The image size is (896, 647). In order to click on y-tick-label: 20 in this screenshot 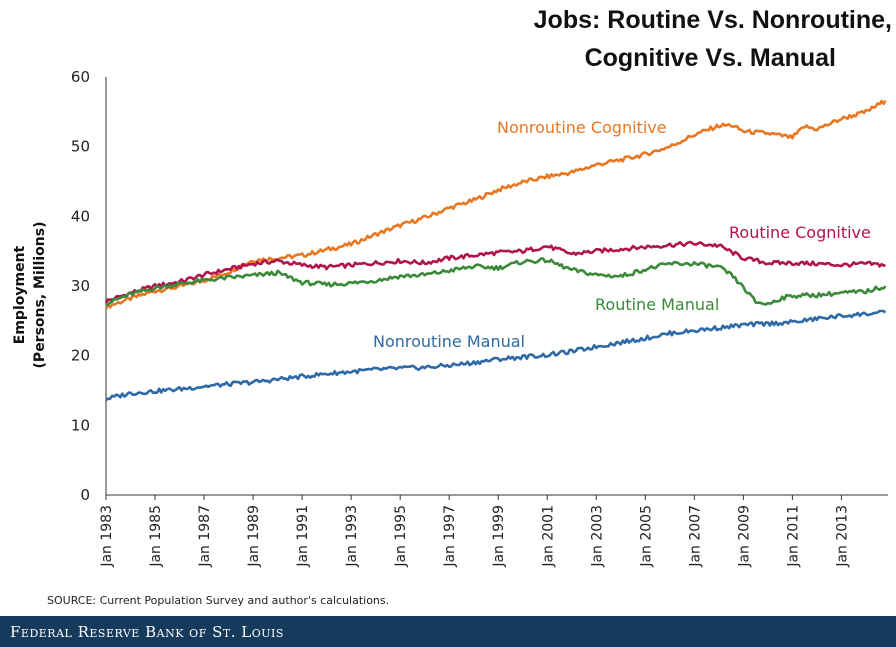, I will do `click(80, 356)`.